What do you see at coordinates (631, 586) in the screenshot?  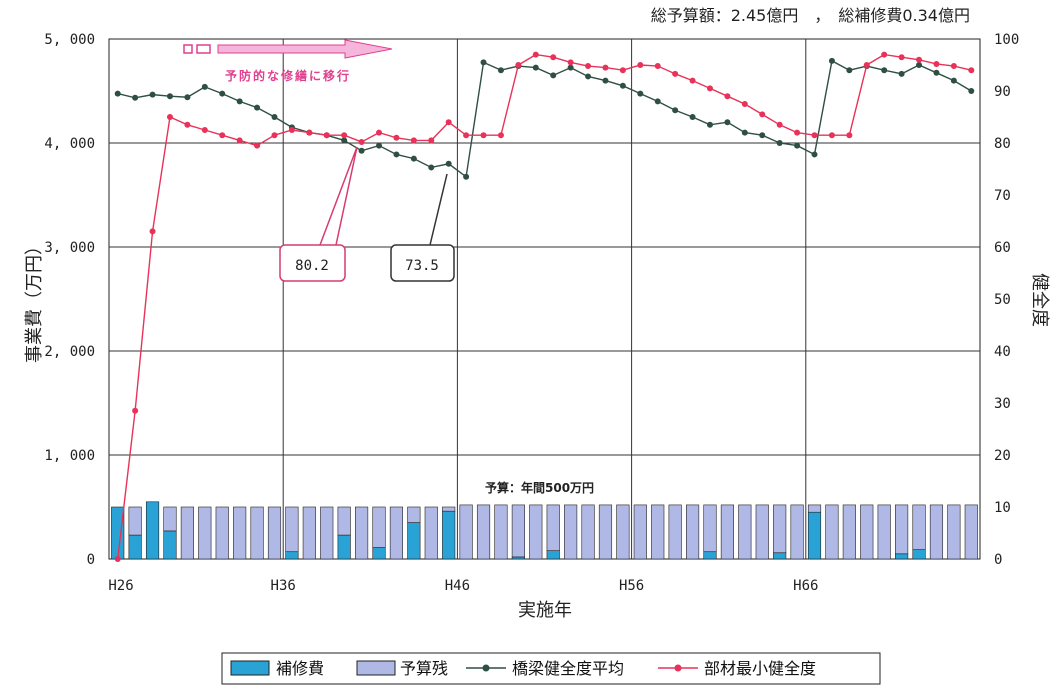 I see `x-tick-label: H56` at bounding box center [631, 586].